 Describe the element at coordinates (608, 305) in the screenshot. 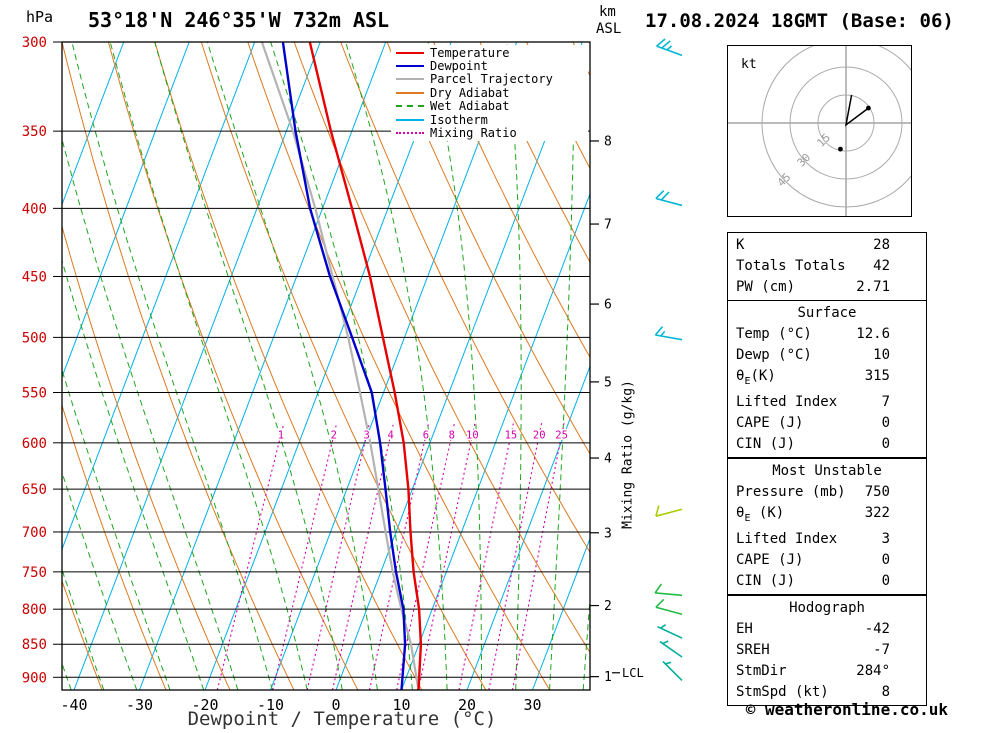

I see `km-tick-label: 6` at that location.